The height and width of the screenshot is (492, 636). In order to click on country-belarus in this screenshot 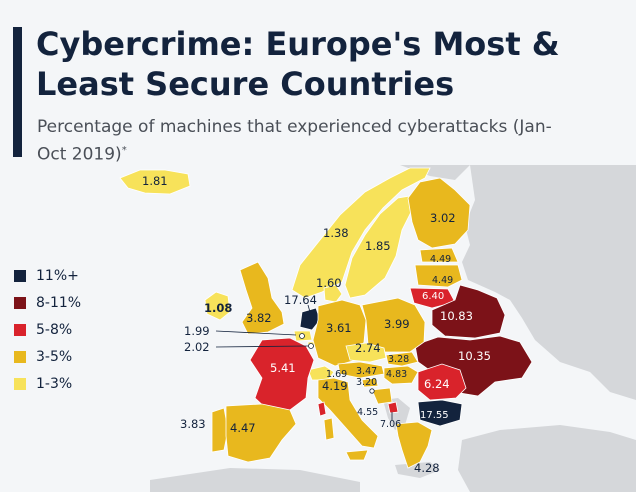, I will do `click(468, 311)`.